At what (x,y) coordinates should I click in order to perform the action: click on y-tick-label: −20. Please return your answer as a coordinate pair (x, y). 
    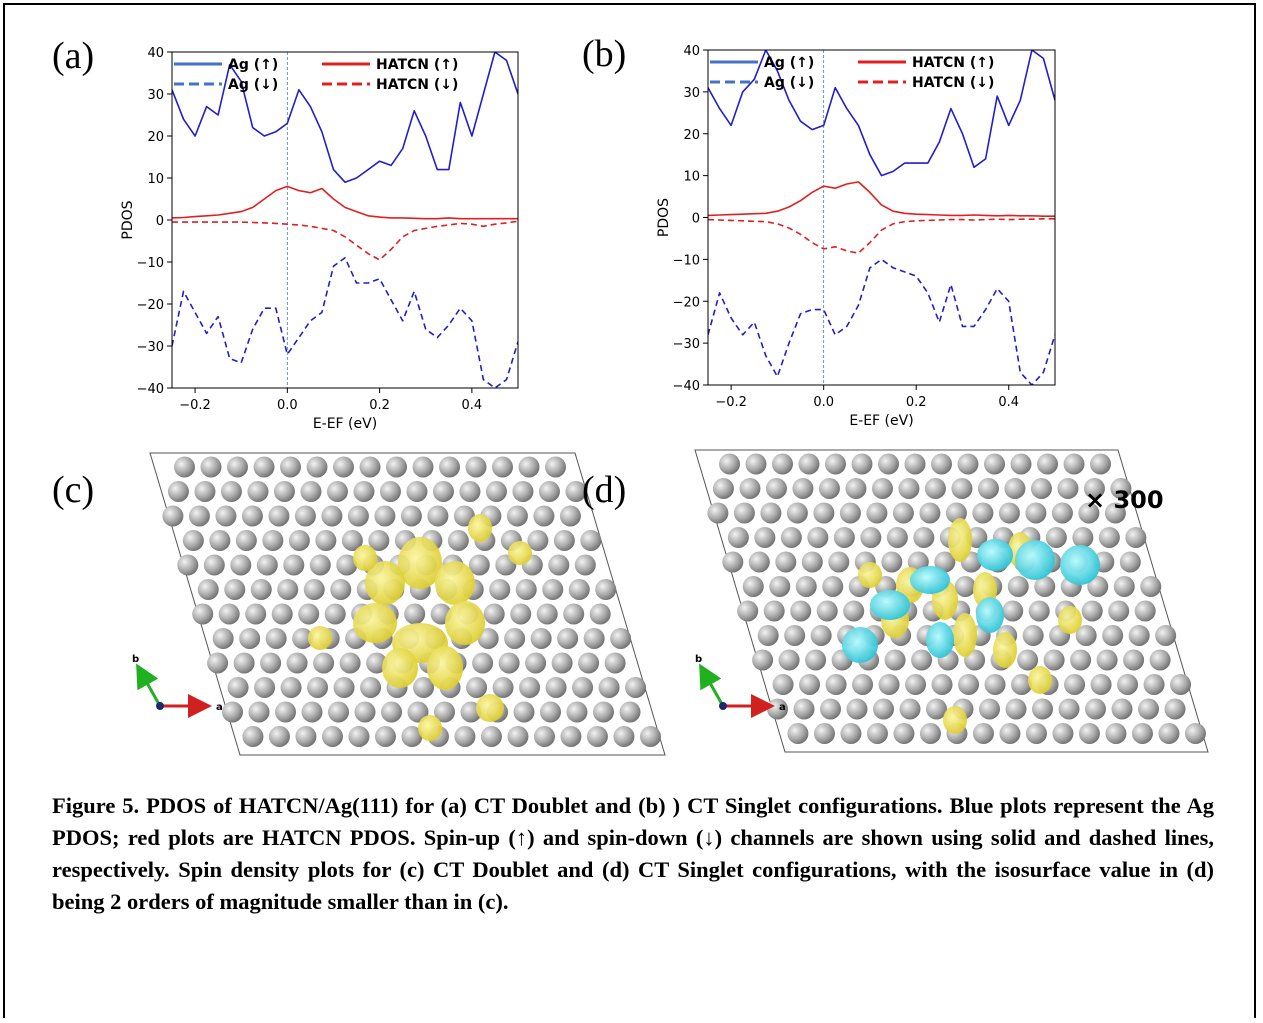
    Looking at the image, I should click on (686, 302).